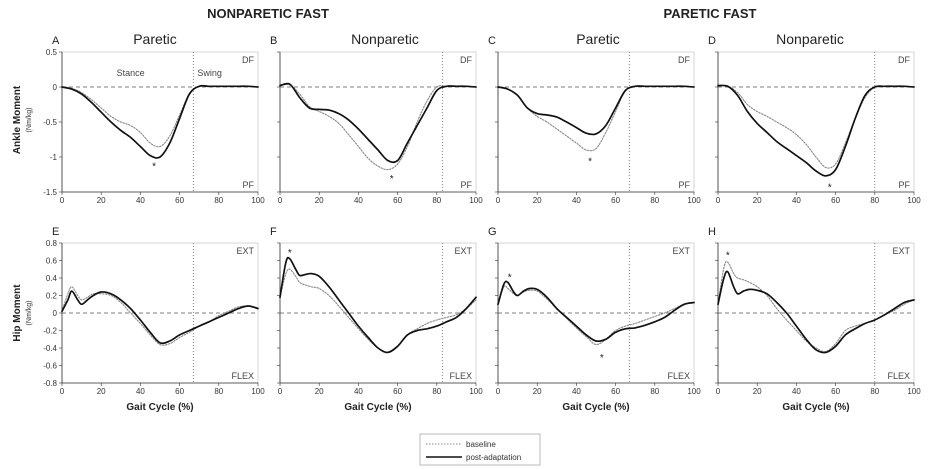 The image size is (945, 469). I want to click on post-adaptation-curve-a, so click(160, 121).